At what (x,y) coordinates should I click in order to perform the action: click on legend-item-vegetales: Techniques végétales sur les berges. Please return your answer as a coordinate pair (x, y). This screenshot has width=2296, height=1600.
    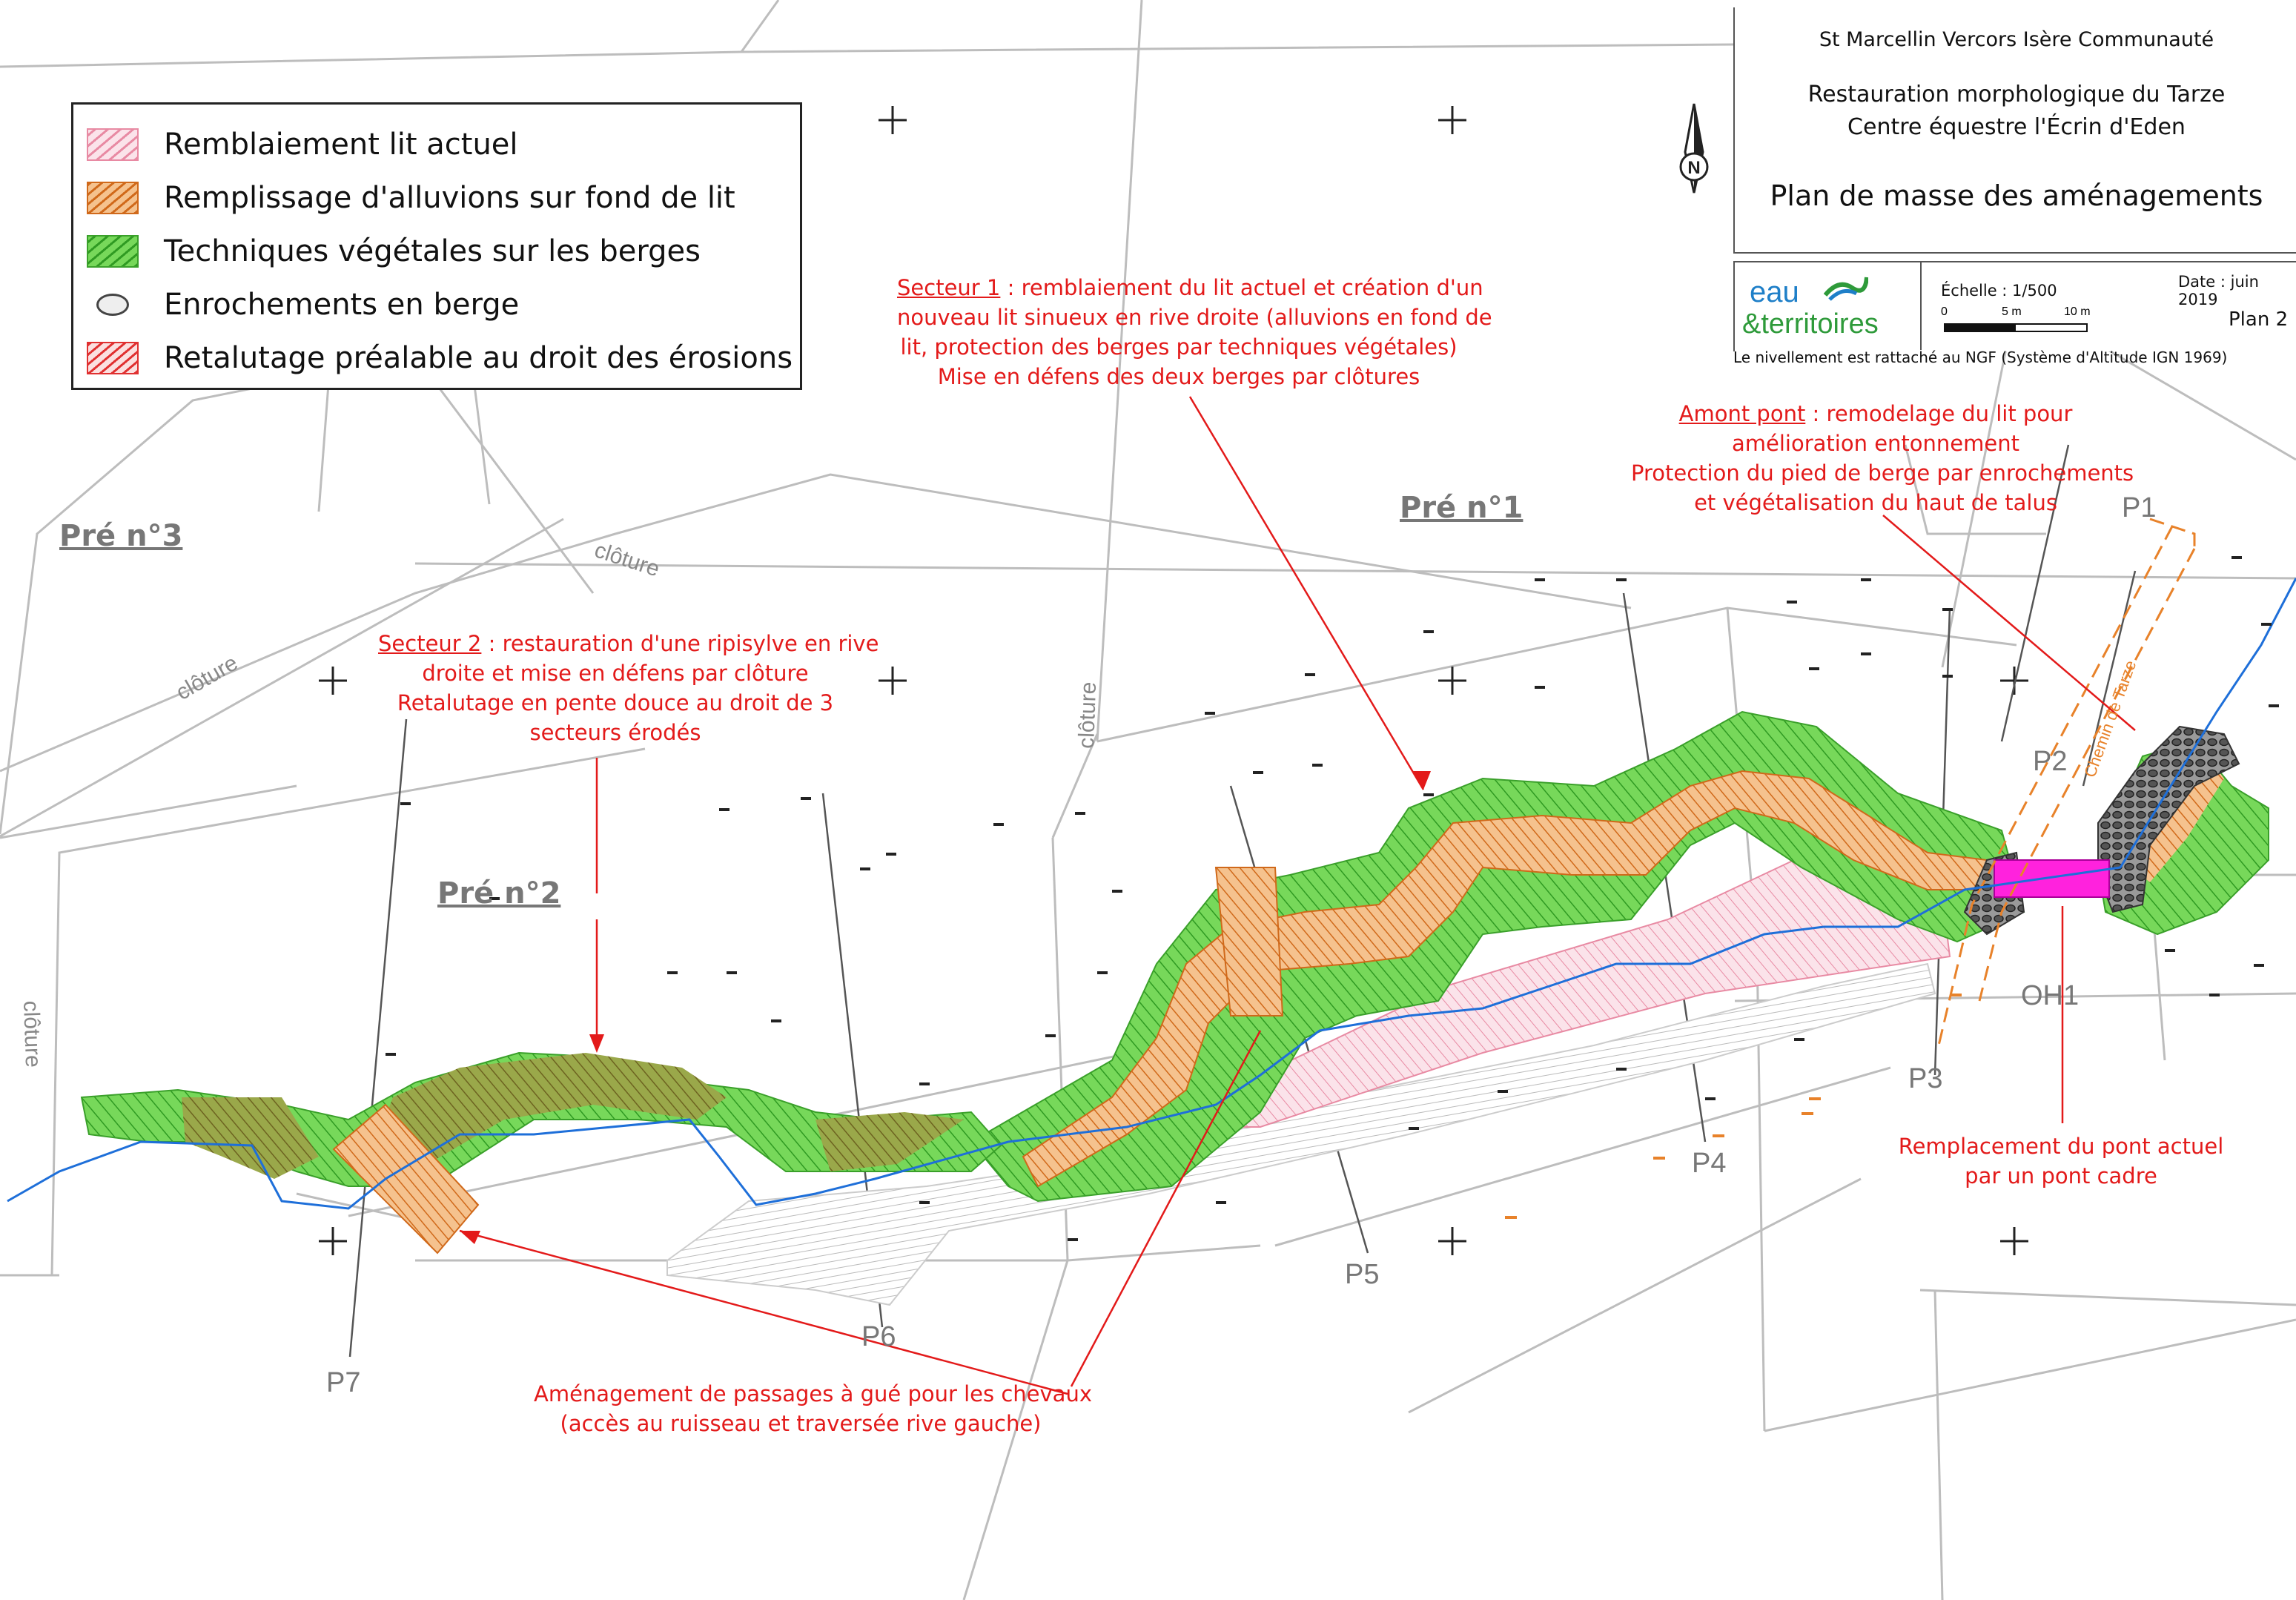
    Looking at the image, I should click on (394, 251).